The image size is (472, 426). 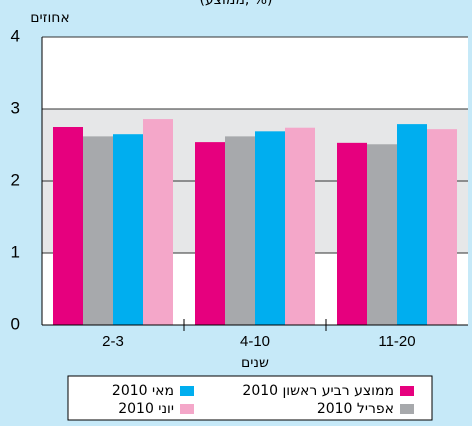 What do you see at coordinates (255, 363) in the screenshot?
I see `x-axis-label: שנים` at bounding box center [255, 363].